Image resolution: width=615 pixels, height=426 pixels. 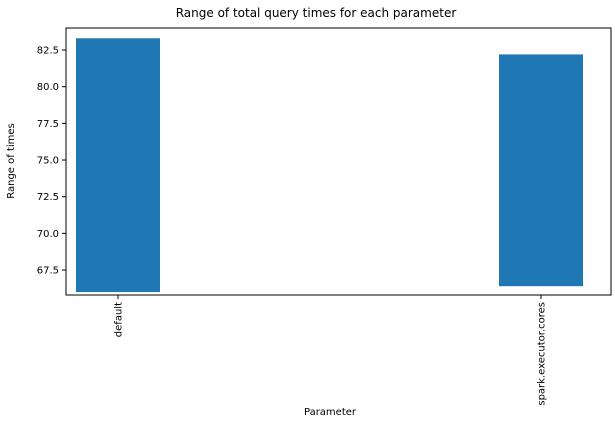 What do you see at coordinates (48, 271) in the screenshot?
I see `y-tick-label: 67.5` at bounding box center [48, 271].